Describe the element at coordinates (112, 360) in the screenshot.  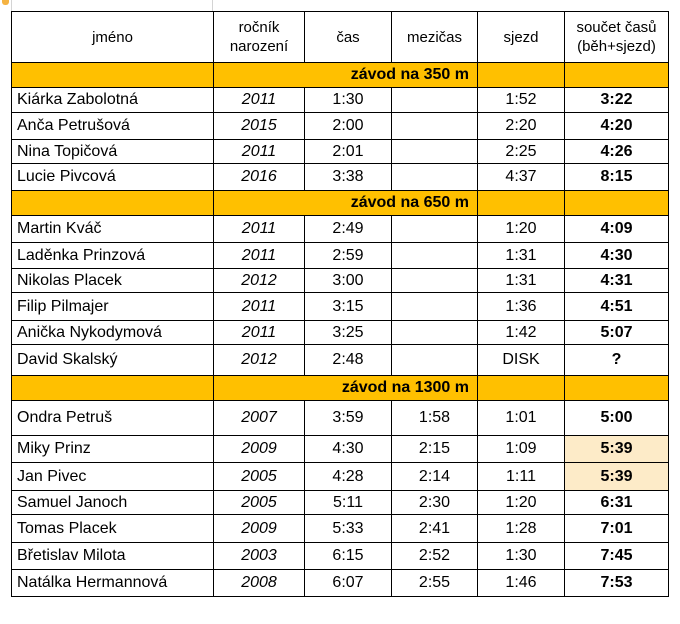
I see `racer-name: David Skalský` at that location.